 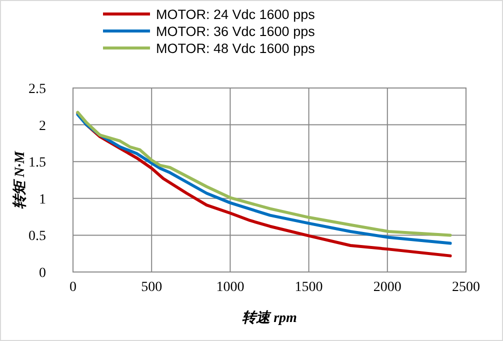 What do you see at coordinates (236, 31) in the screenshot?
I see `legend-label: MOTOR: 36 Vdc 1600 pps` at bounding box center [236, 31].